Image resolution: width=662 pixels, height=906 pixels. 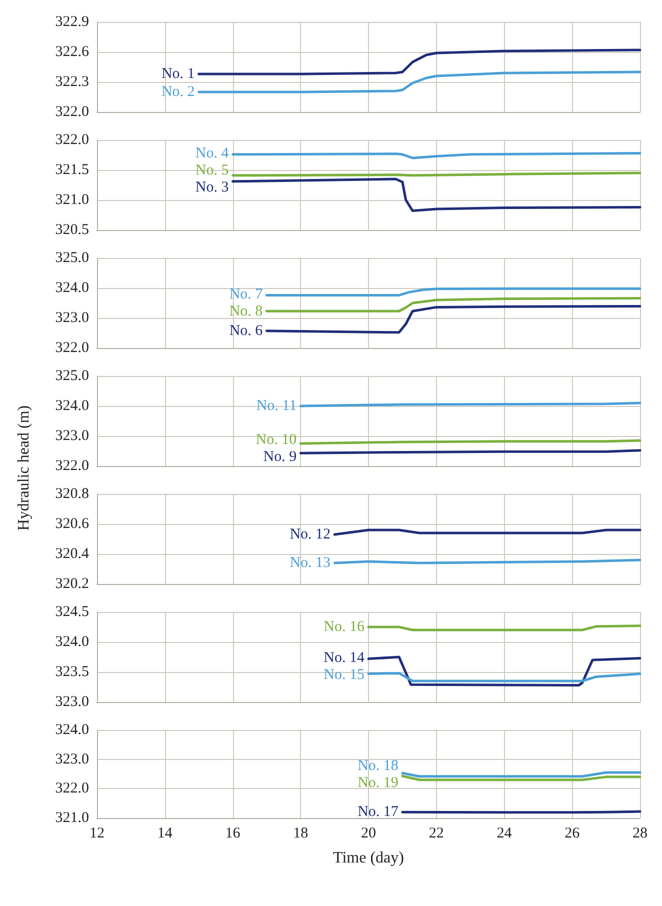 What do you see at coordinates (572, 834) in the screenshot?
I see `x-tick-label: 26` at bounding box center [572, 834].